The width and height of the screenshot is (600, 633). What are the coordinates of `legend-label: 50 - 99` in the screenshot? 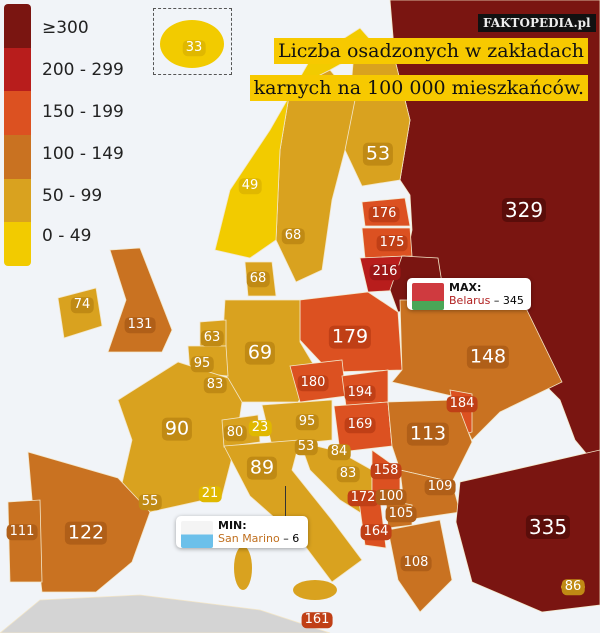 It's located at (72, 196).